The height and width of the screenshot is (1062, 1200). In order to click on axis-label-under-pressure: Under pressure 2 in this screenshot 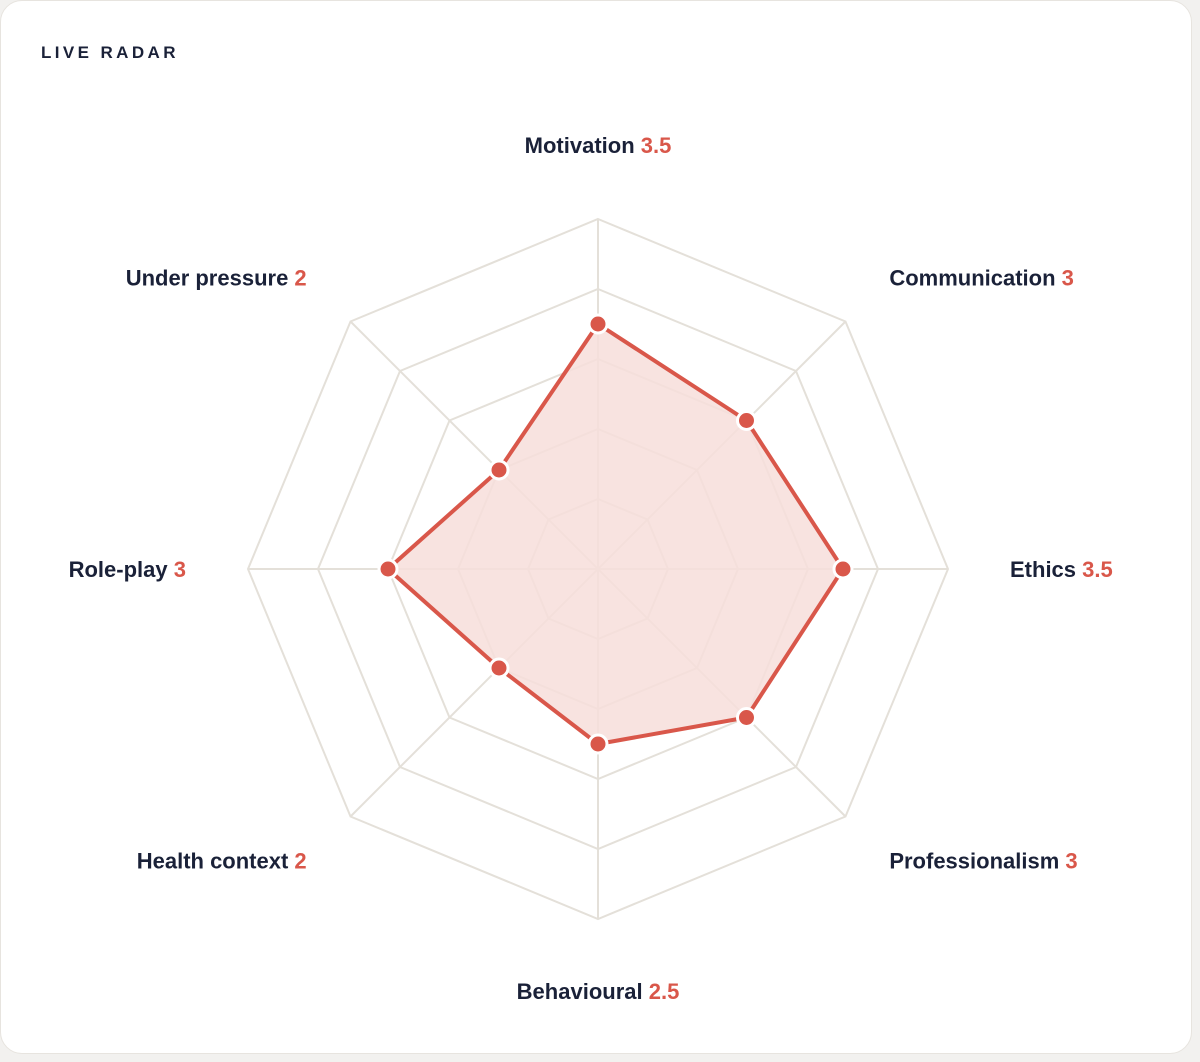, I will do `click(216, 278)`.